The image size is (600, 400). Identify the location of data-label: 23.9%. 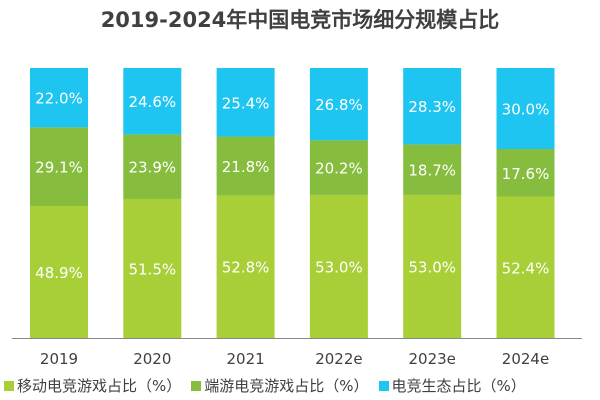
(152, 168).